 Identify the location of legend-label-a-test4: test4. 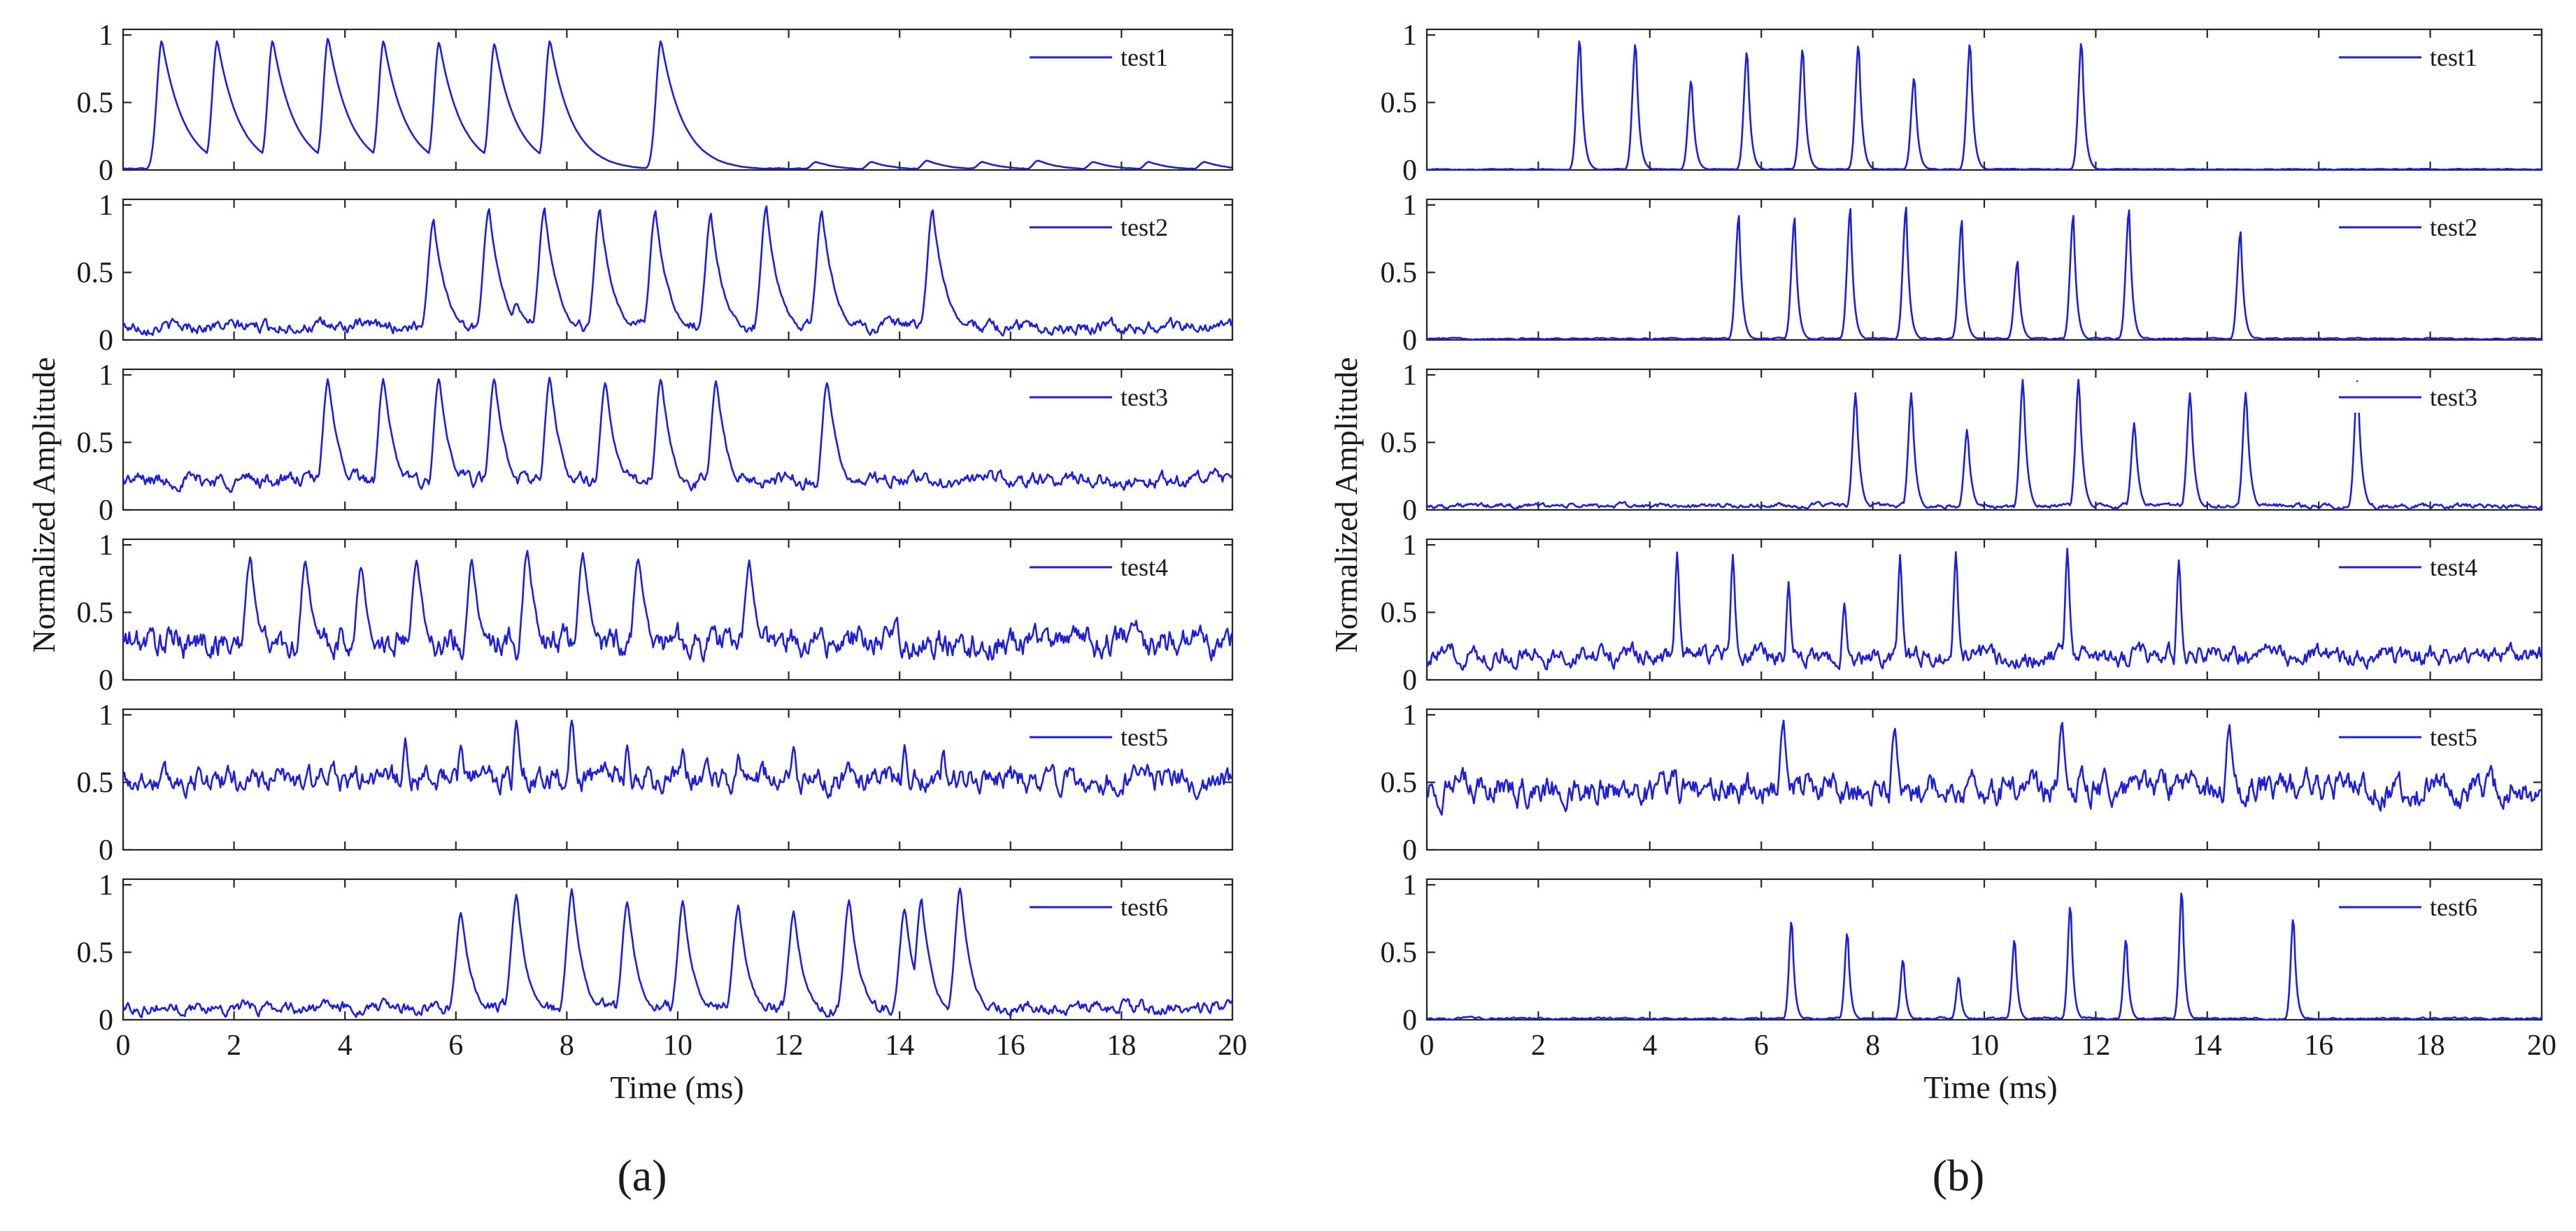
(1144, 567).